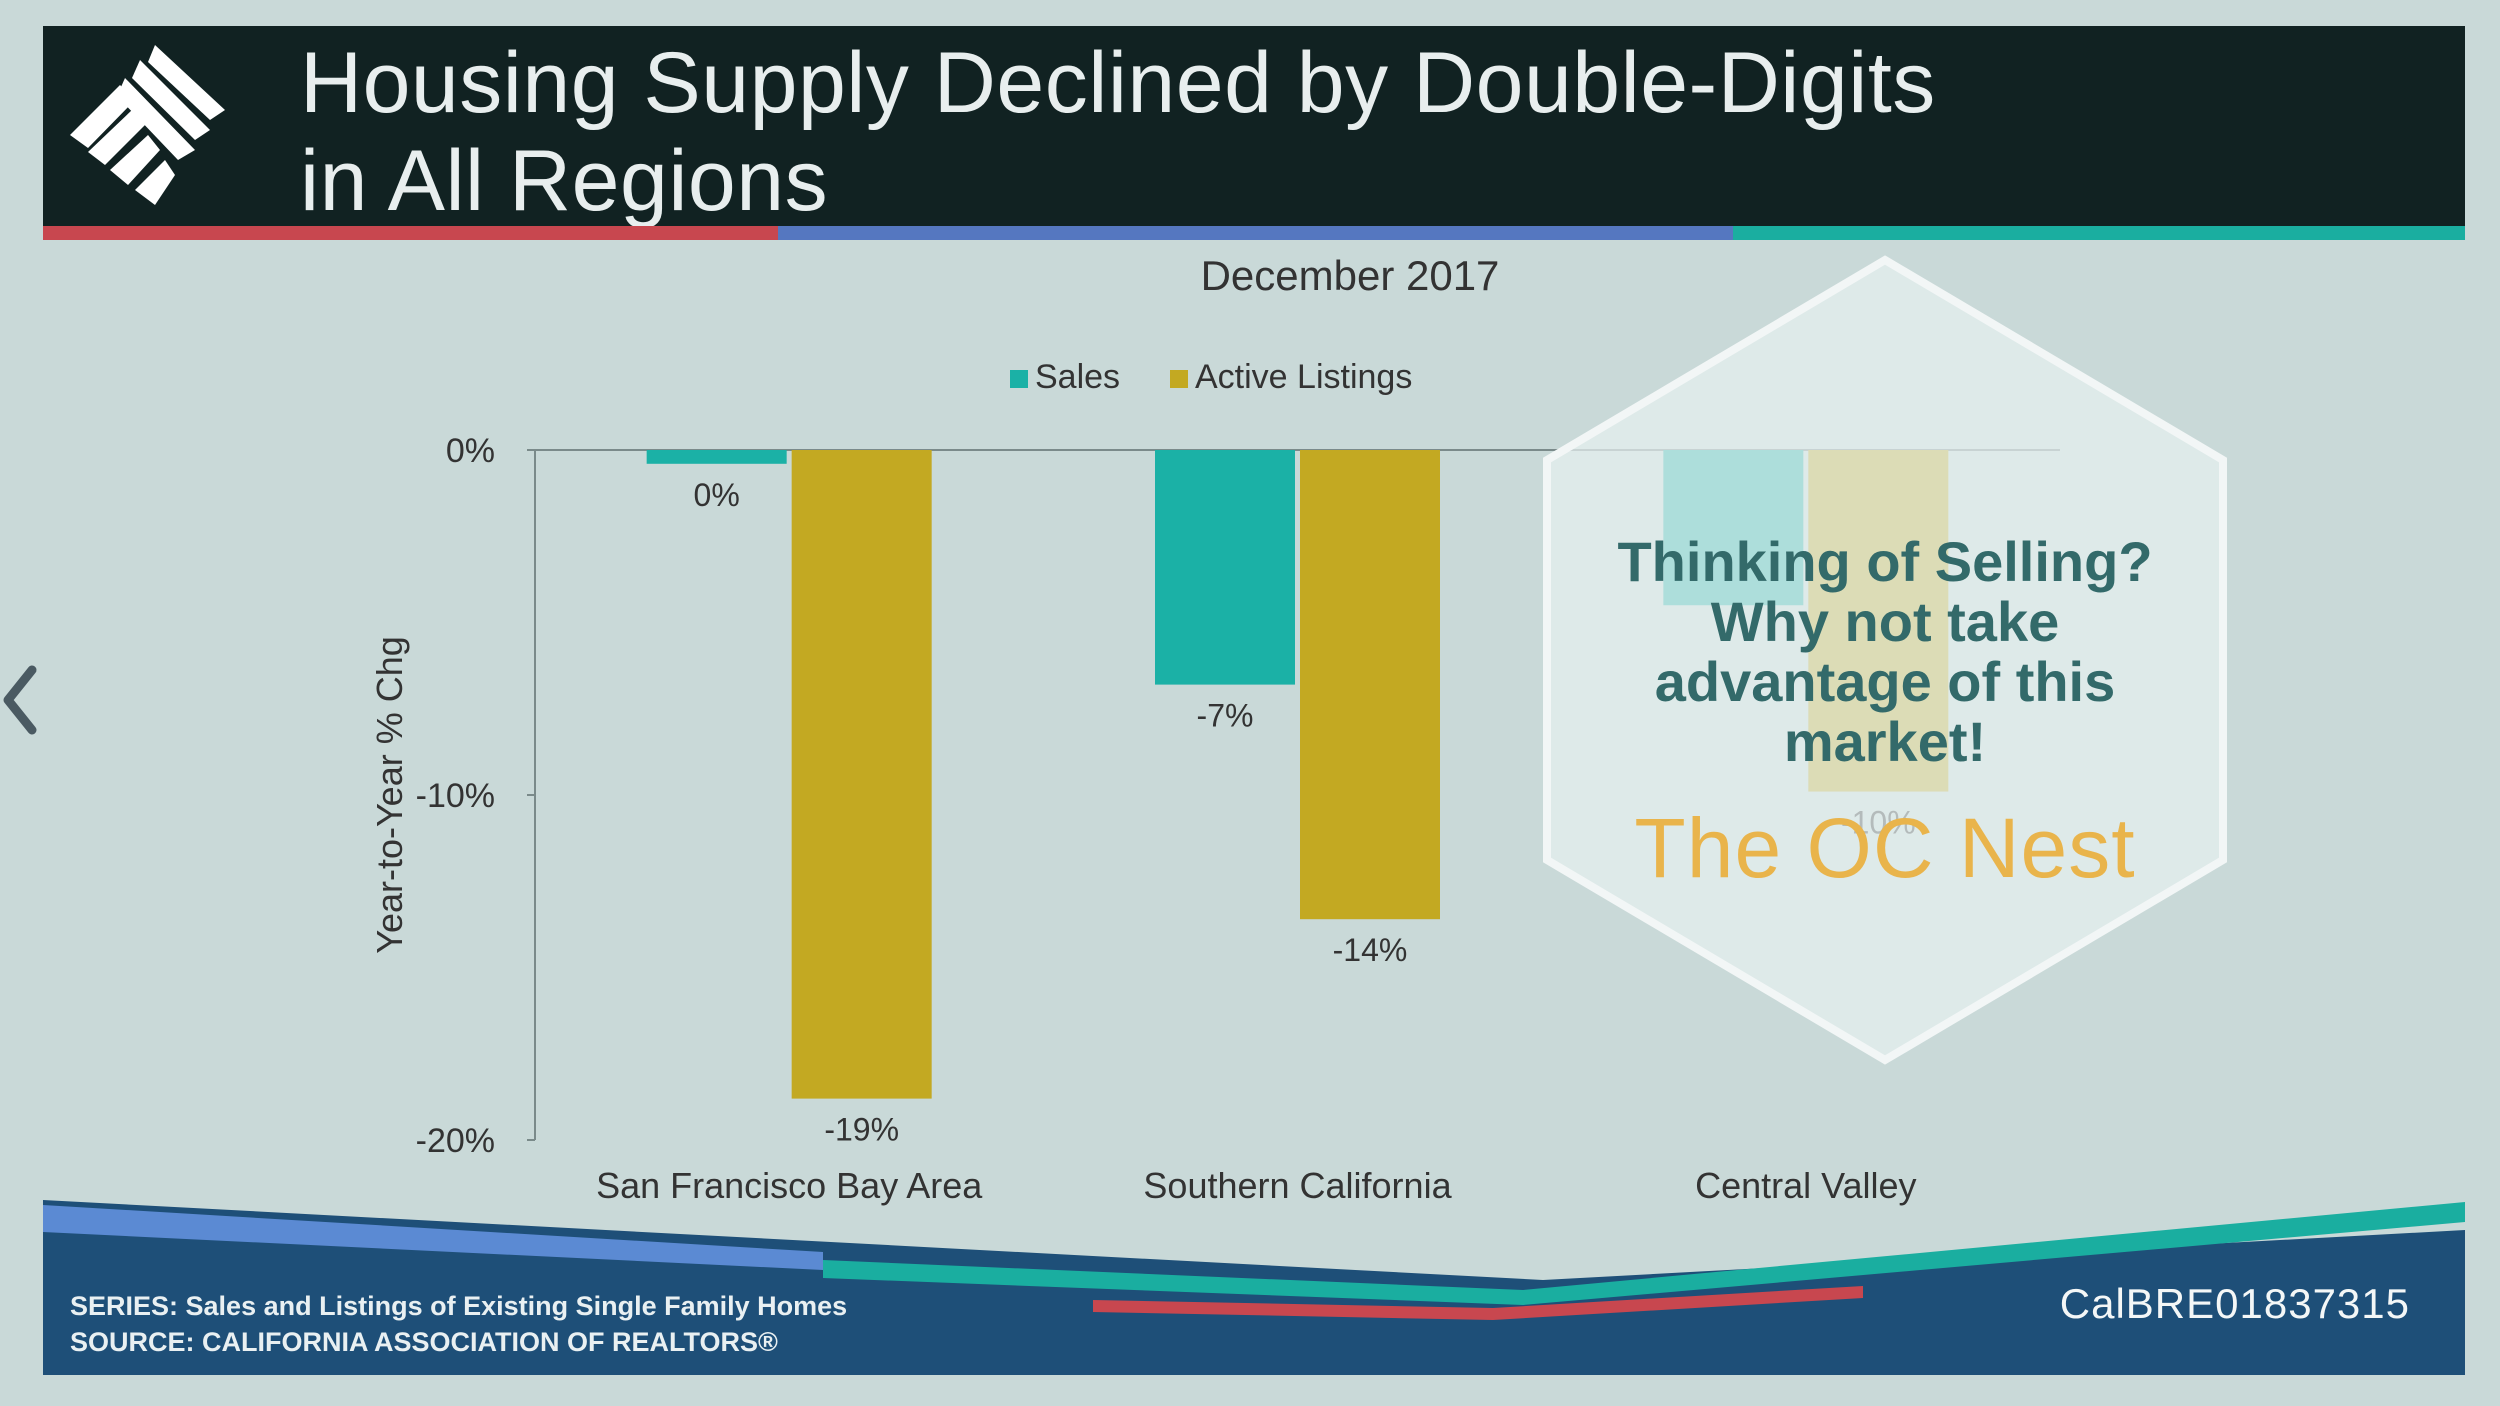 The height and width of the screenshot is (1406, 2500). What do you see at coordinates (1077, 377) in the screenshot?
I see `legend-label: Sales` at bounding box center [1077, 377].